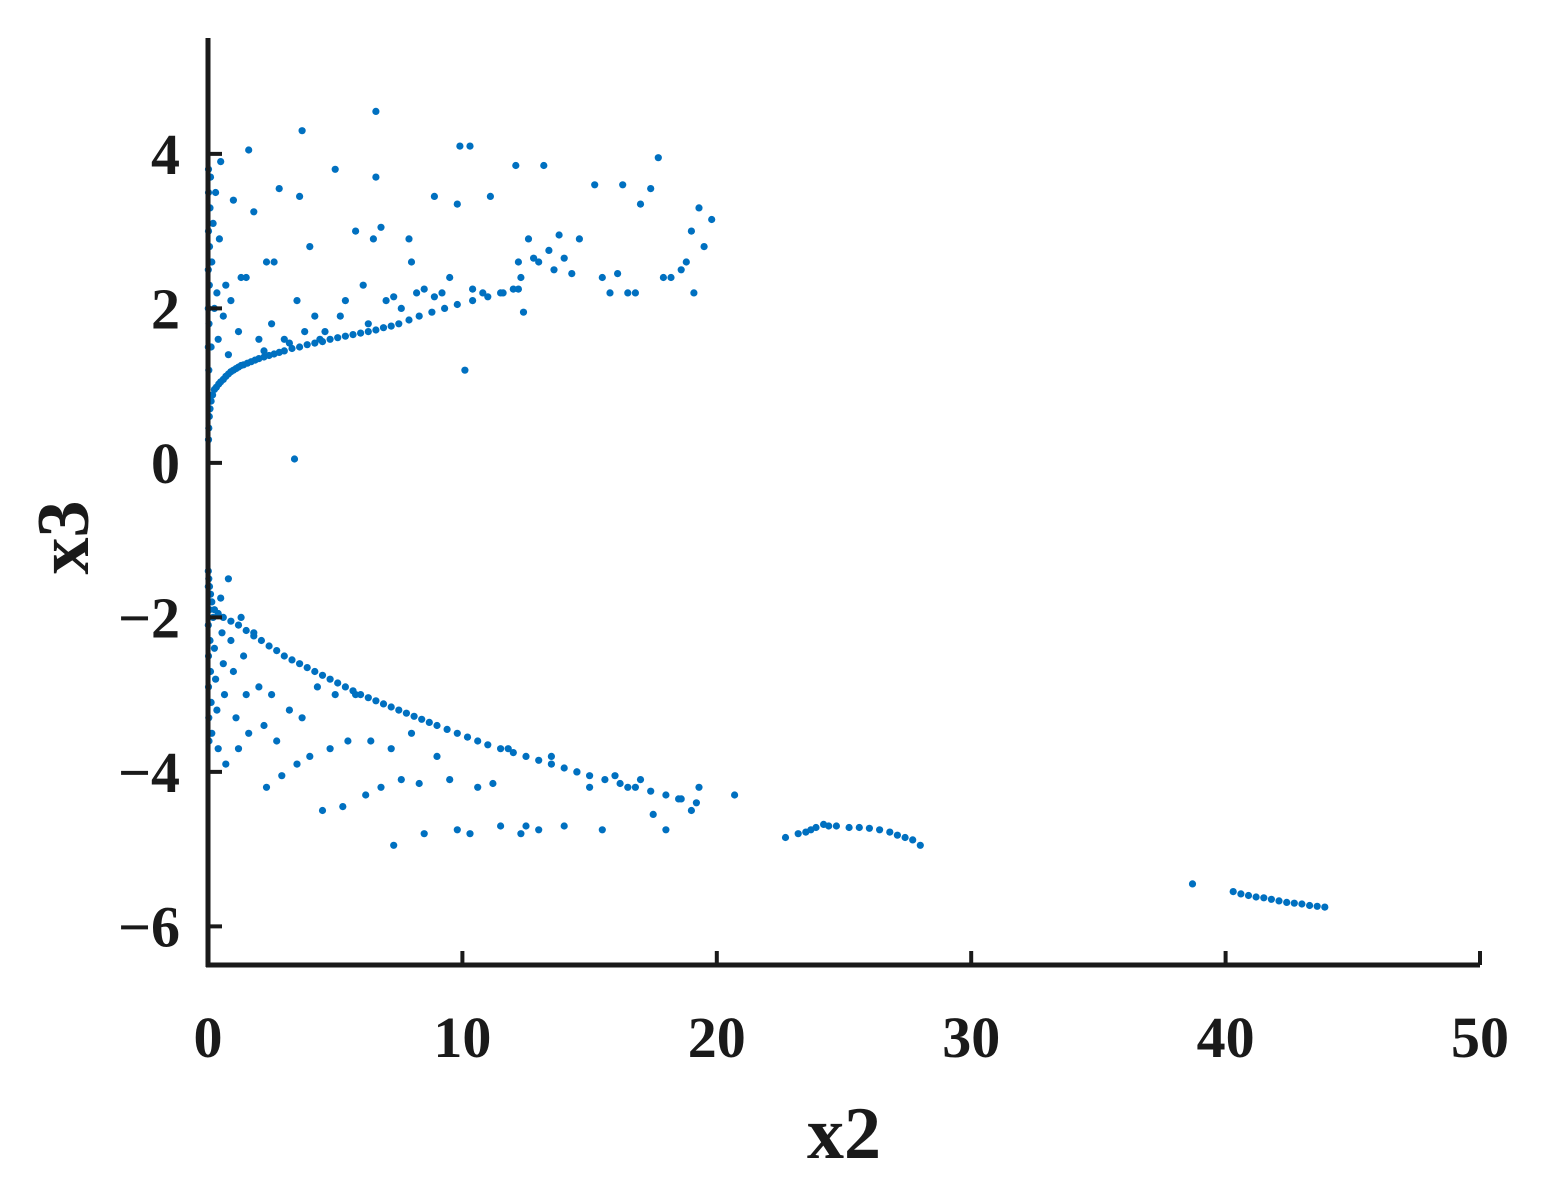 This screenshot has height=1201, width=1543. I want to click on y-tick-label: −6, so click(149, 926).